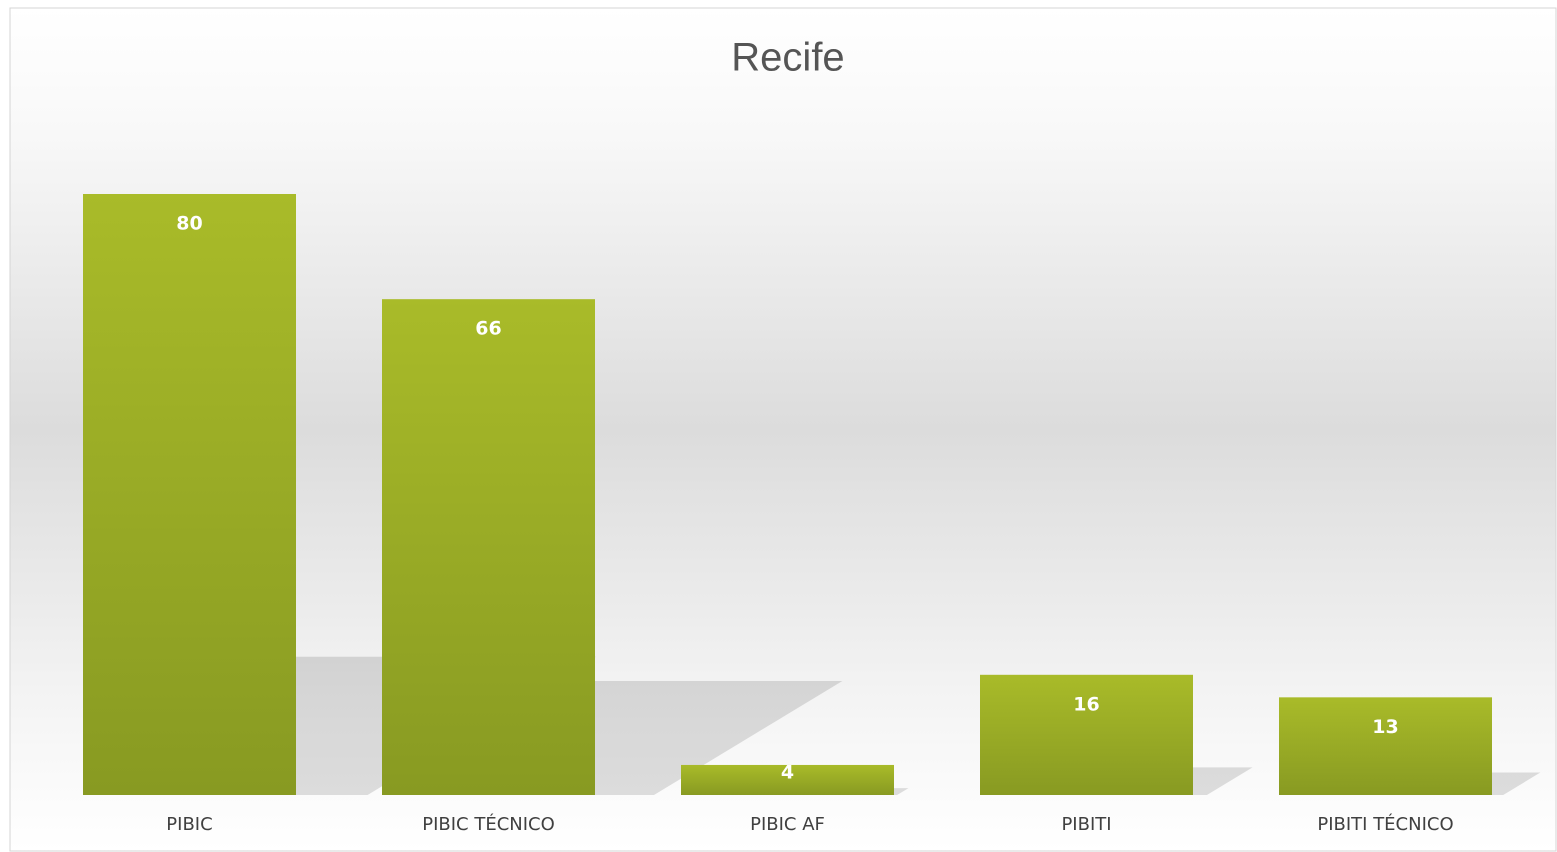 This screenshot has width=1557, height=852. What do you see at coordinates (488, 329) in the screenshot?
I see `data-label: 66` at bounding box center [488, 329].